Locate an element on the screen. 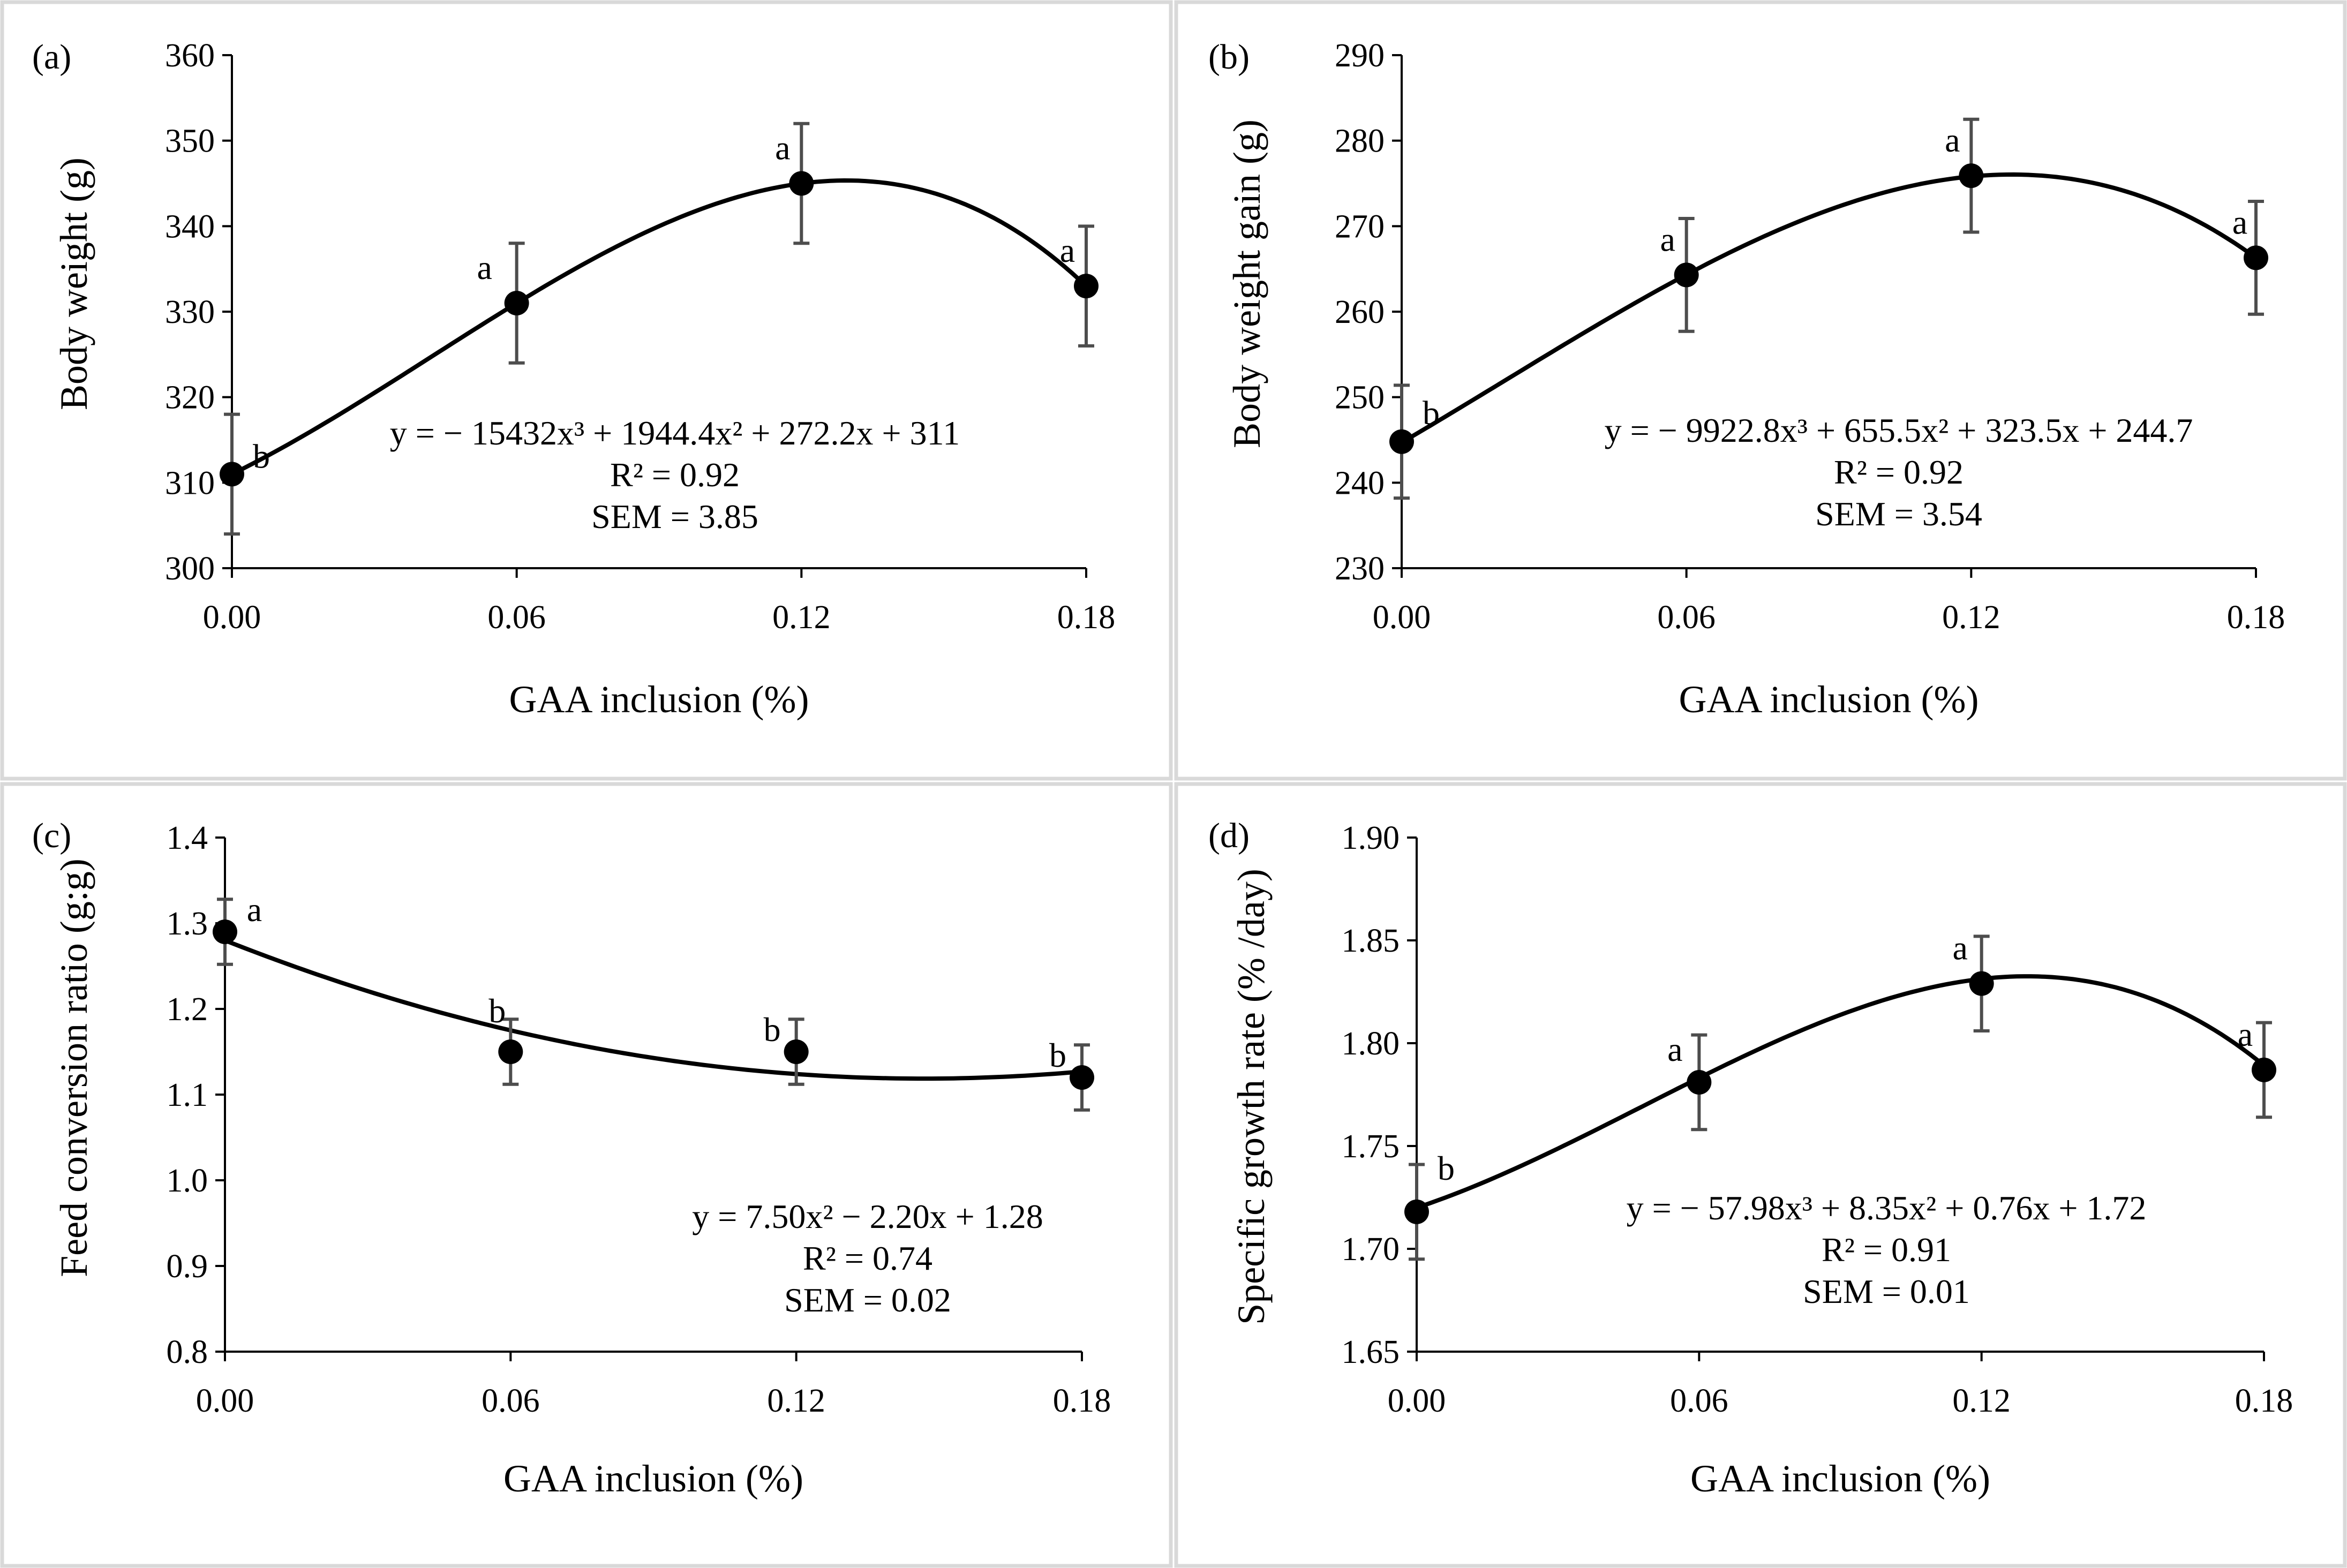 Image resolution: width=2347 pixels, height=1568 pixels. regression-equation: y = 7.50x² − 2.20x + 1.28 is located at coordinates (868, 1216).